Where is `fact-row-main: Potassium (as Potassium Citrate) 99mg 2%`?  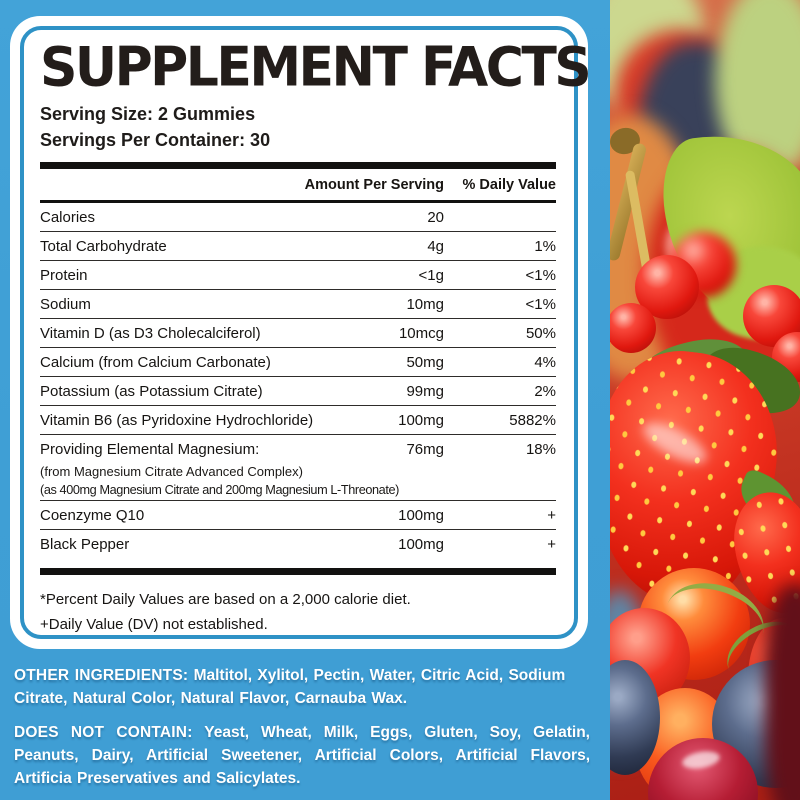
fact-row-main: Potassium (as Potassium Citrate) 99mg 2% is located at coordinates (298, 391).